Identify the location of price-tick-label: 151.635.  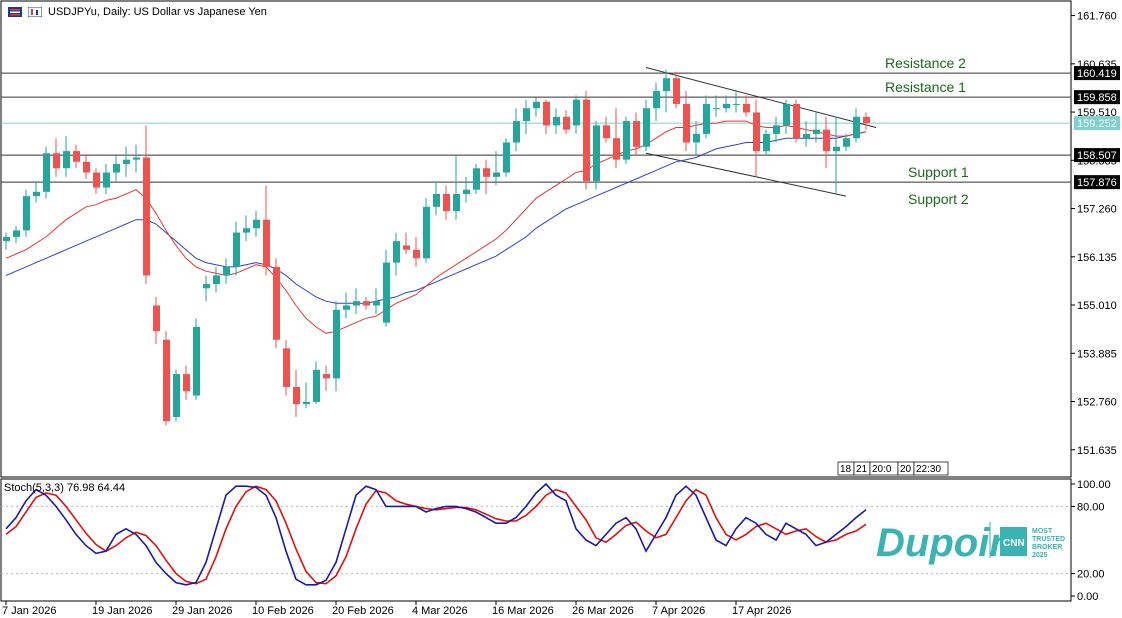
(1097, 451).